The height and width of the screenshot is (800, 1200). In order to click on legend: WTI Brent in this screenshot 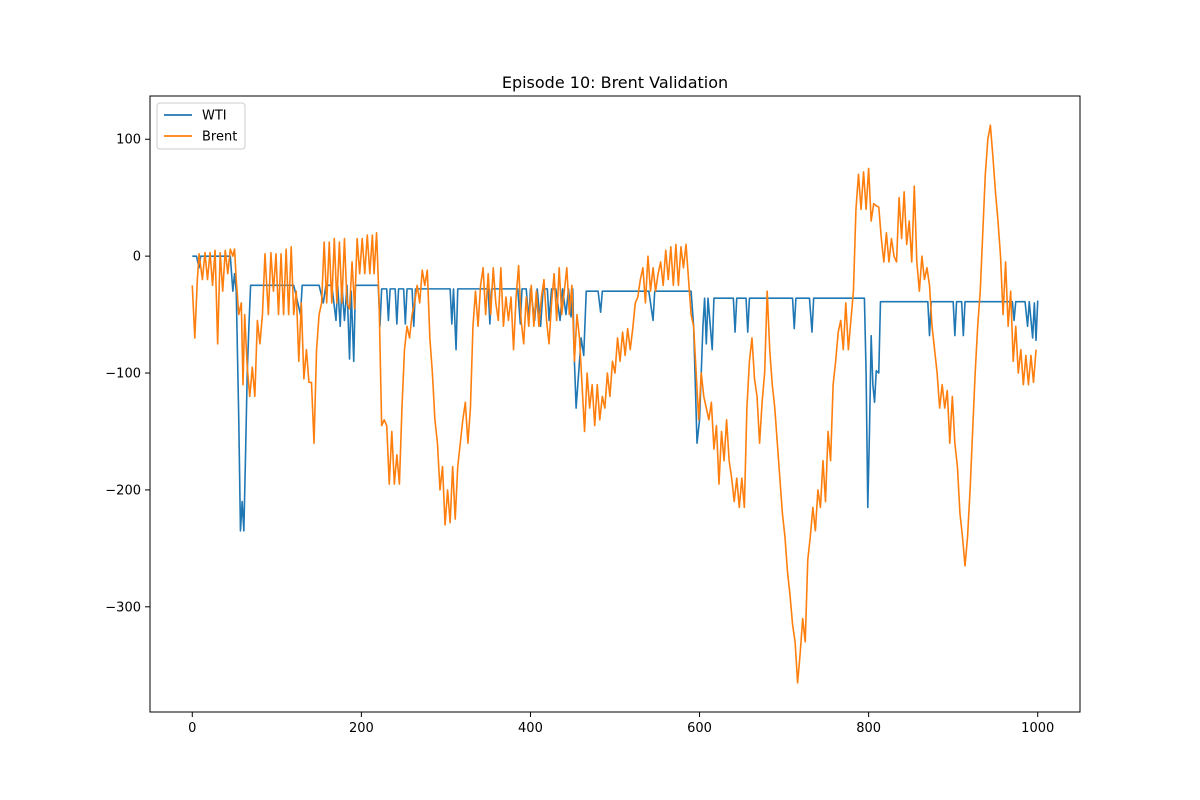, I will do `click(201, 126)`.